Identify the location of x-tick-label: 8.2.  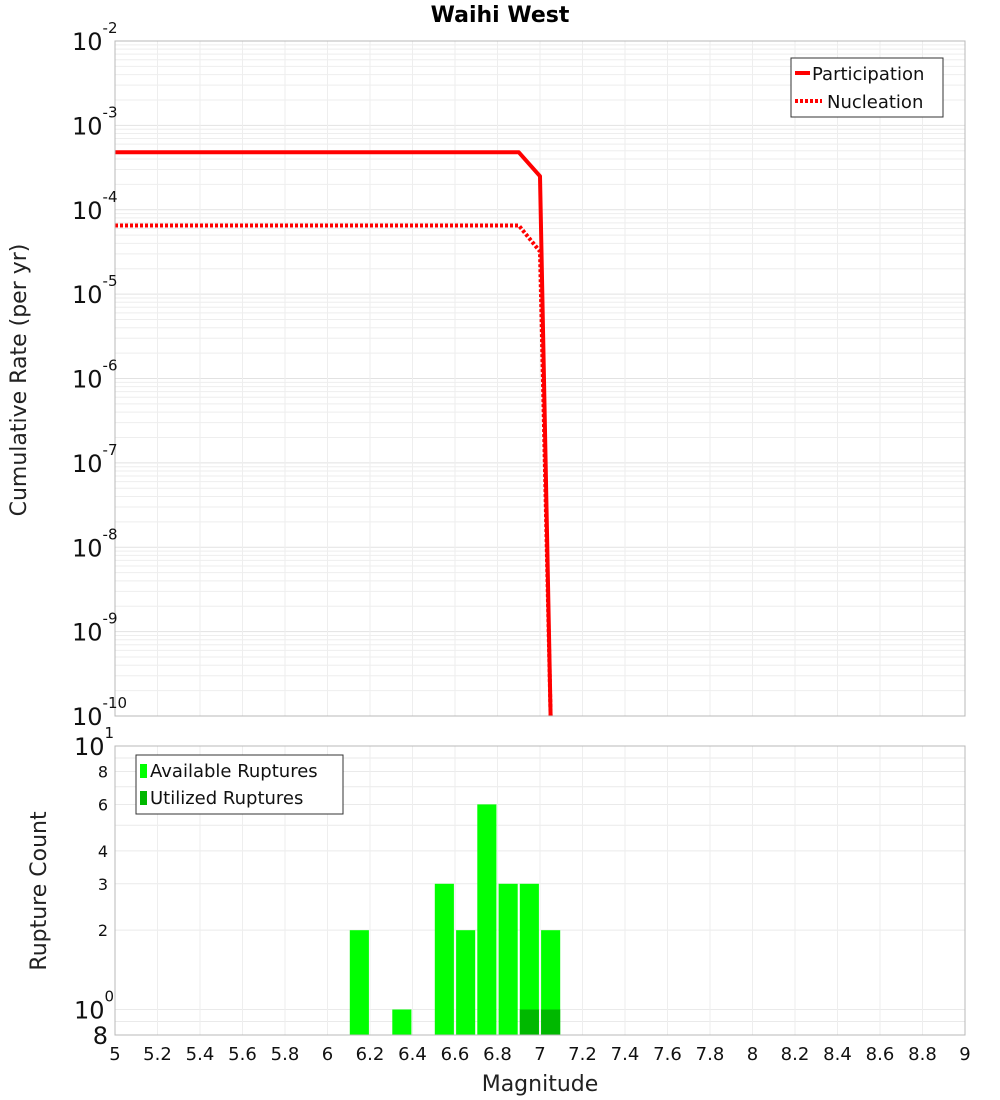
(795, 1054).